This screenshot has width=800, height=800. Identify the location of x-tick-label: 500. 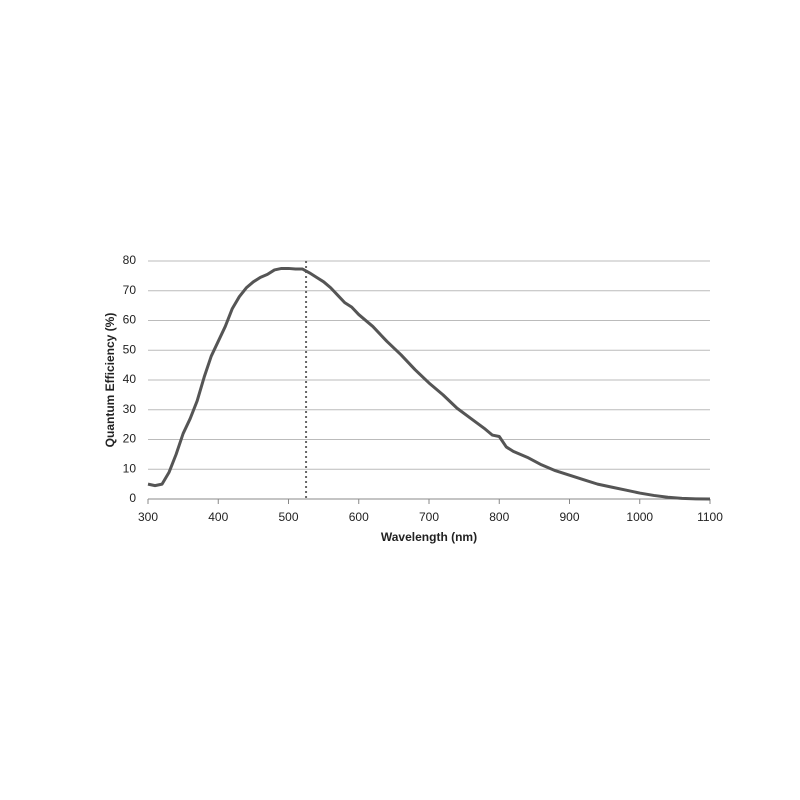
(288, 517).